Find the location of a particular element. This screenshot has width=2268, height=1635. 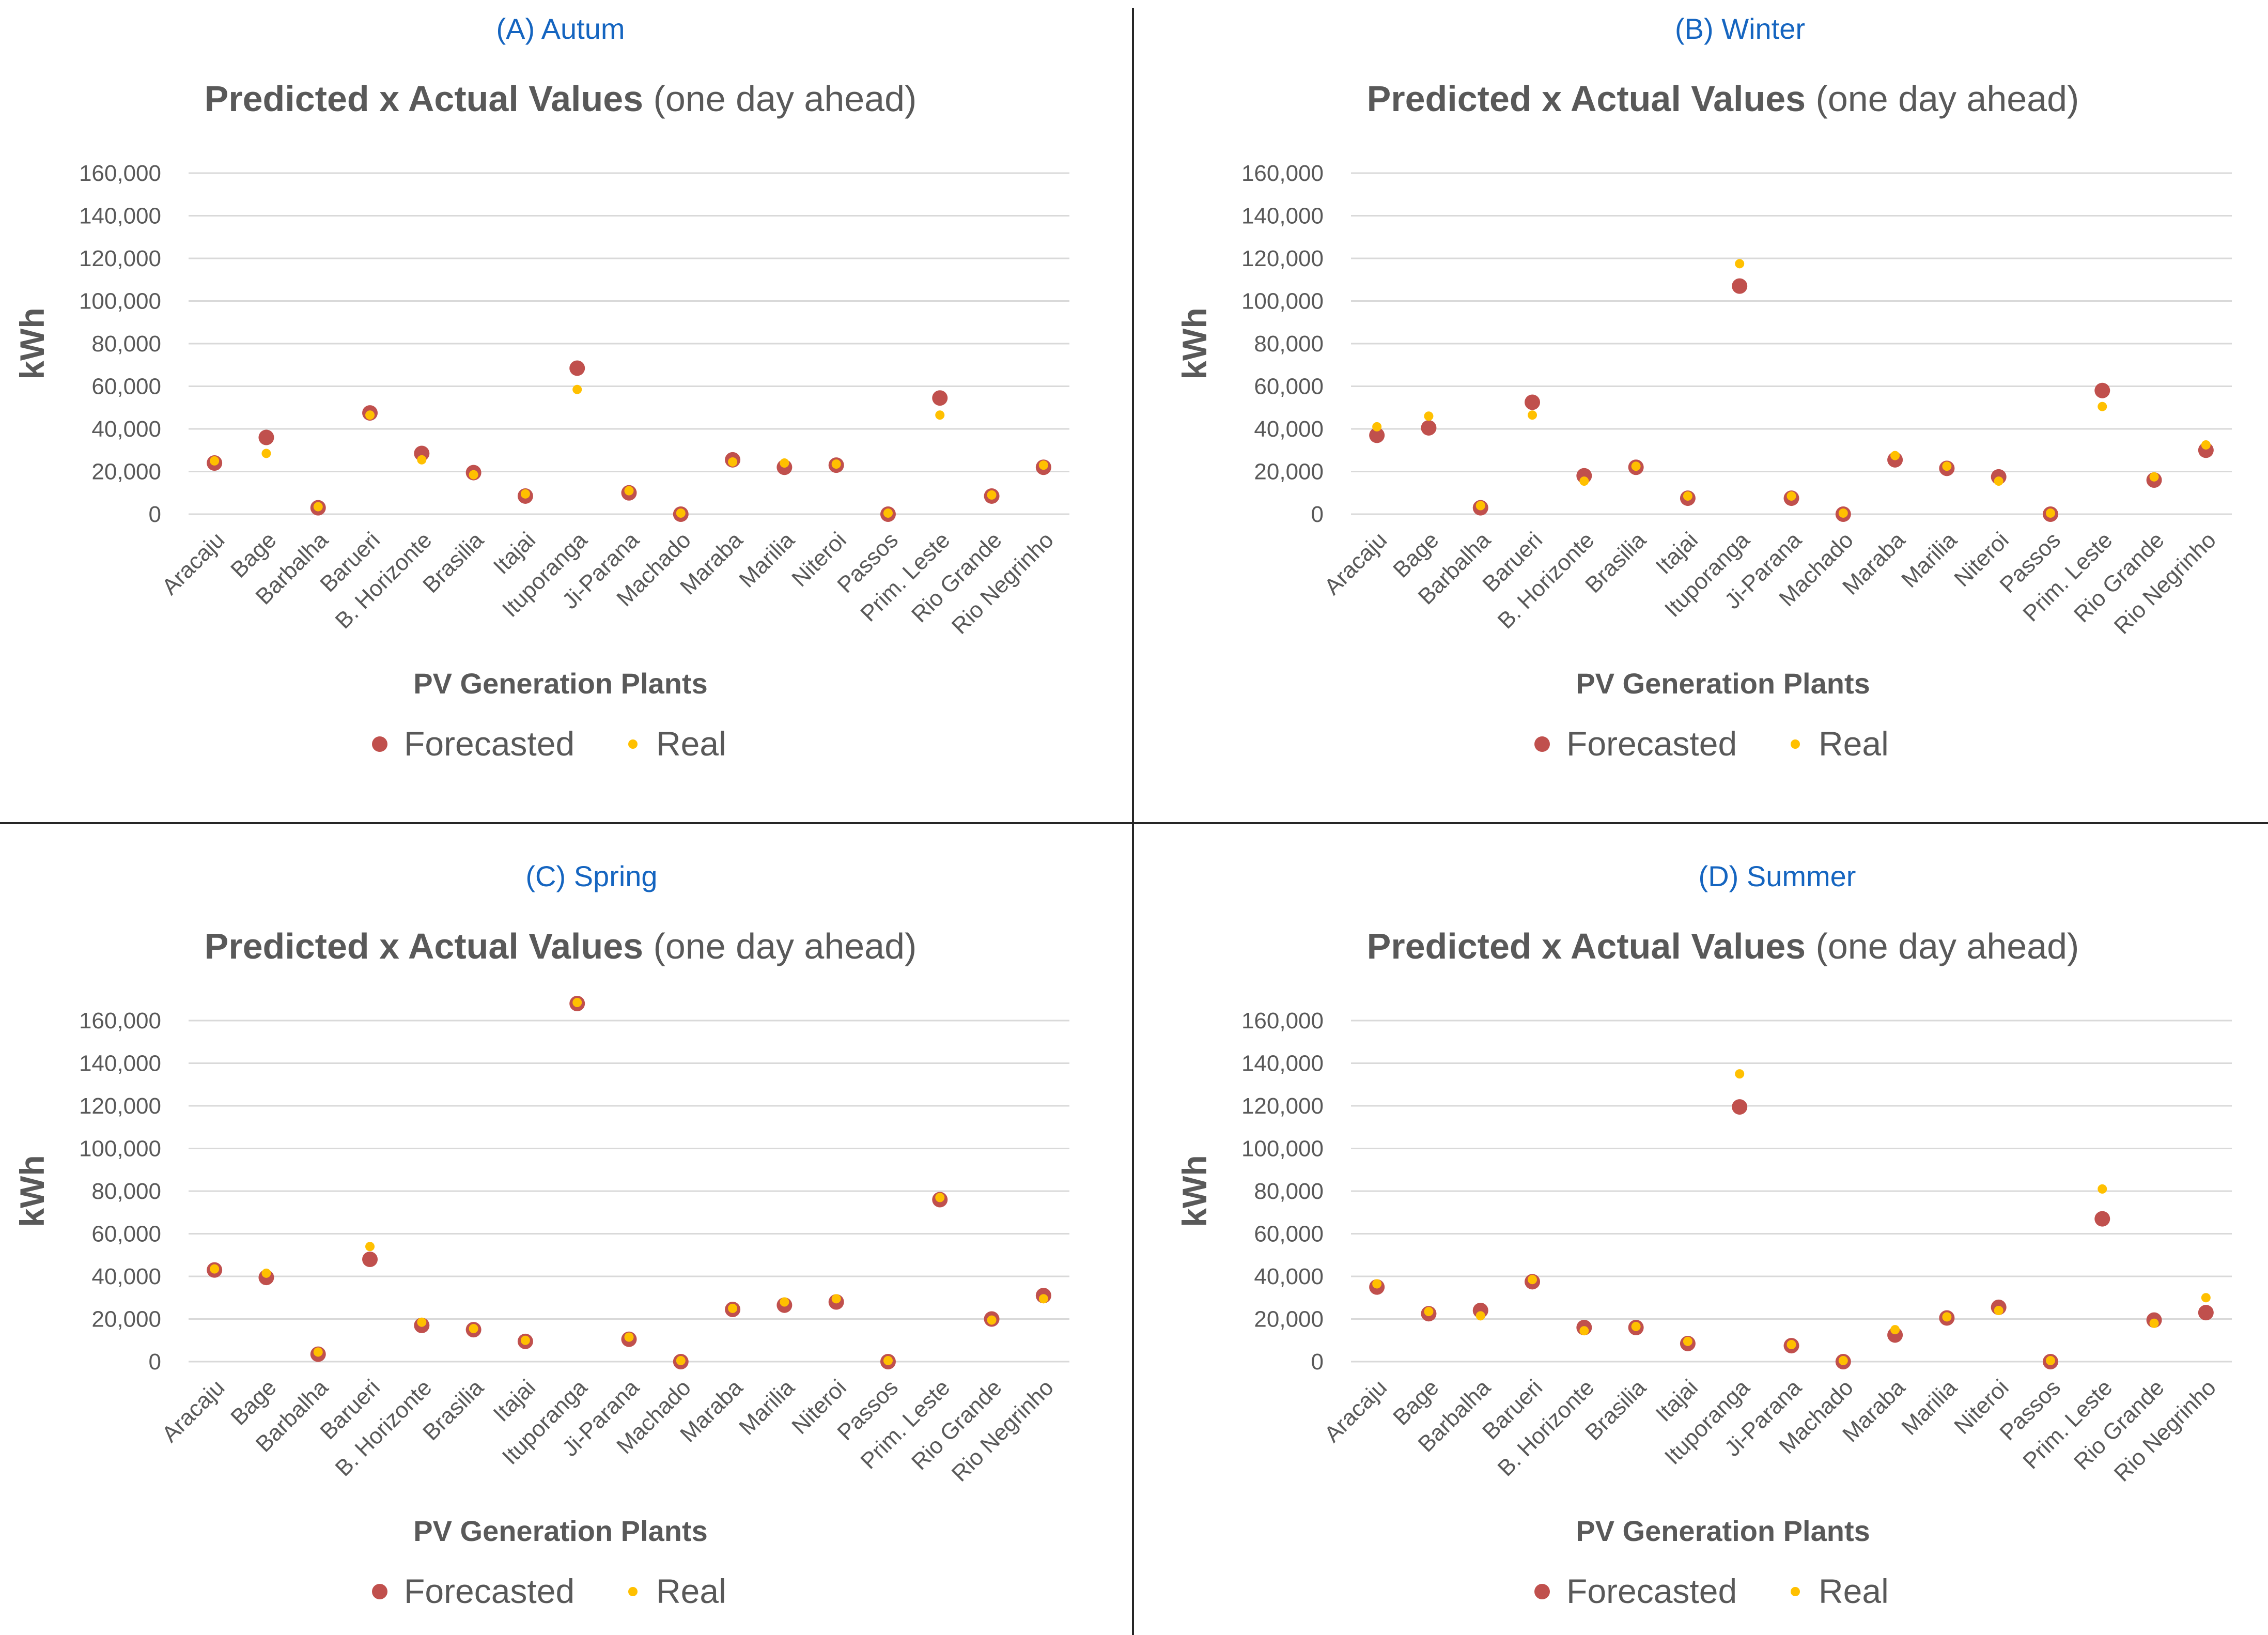

x-tick-label: Aracaju is located at coordinates (193, 1411).